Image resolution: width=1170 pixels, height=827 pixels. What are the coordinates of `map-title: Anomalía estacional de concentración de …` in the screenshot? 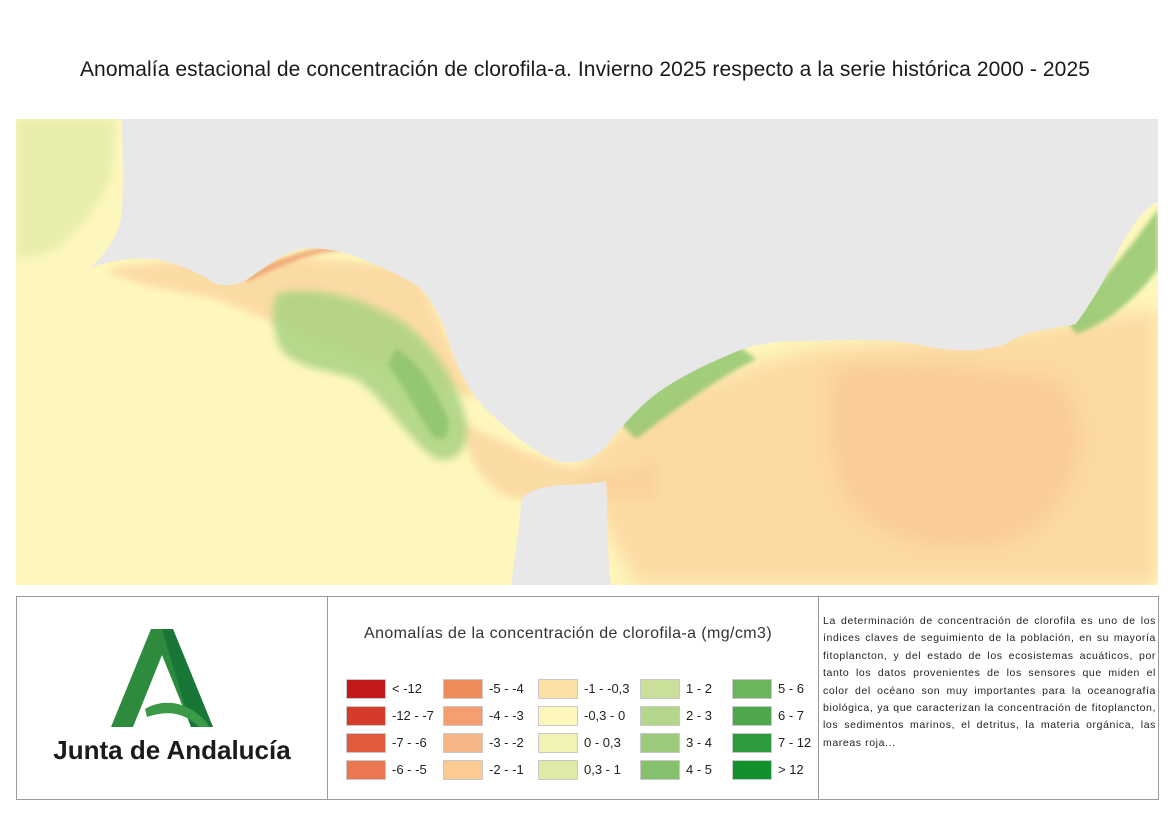 It's located at (585, 69).